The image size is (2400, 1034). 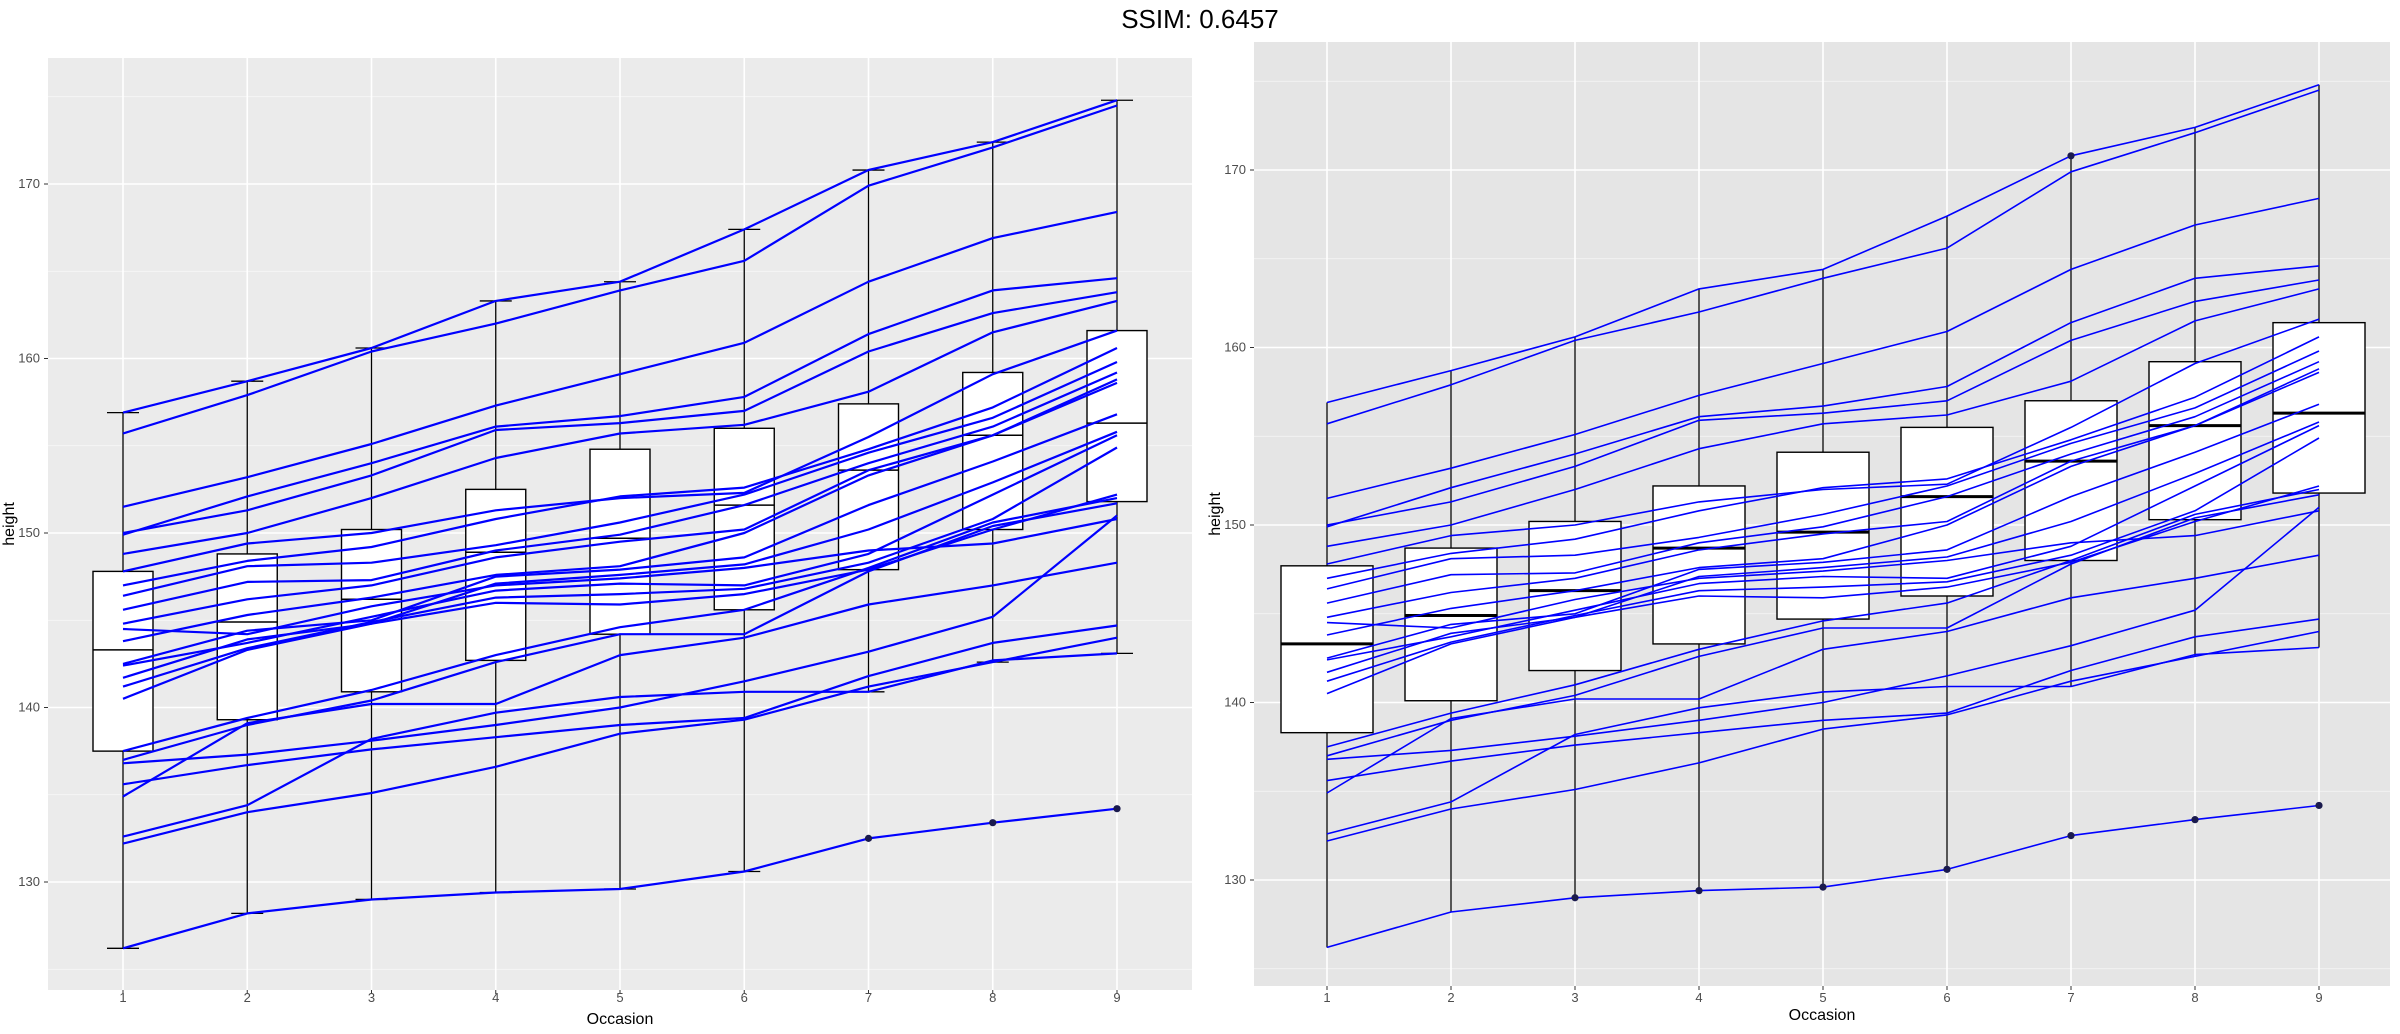 What do you see at coordinates (1200, 19) in the screenshot?
I see `page-title: SSIM: 0.6457` at bounding box center [1200, 19].